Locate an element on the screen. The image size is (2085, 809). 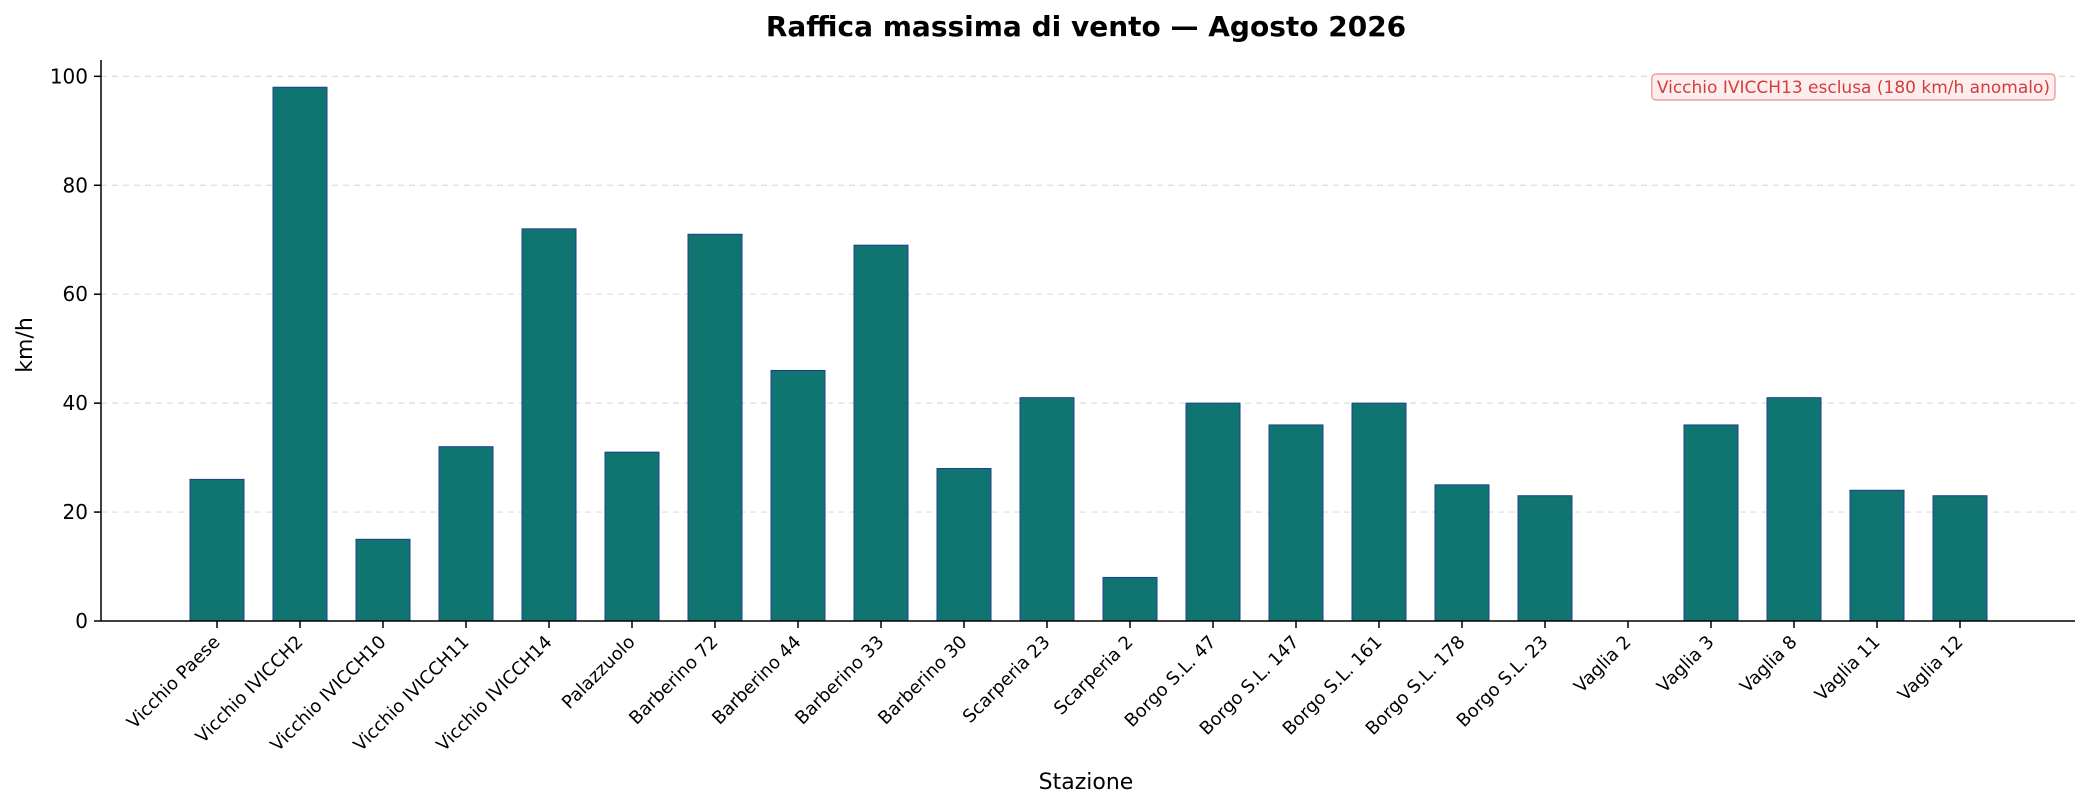
x-tick-label: Vaglia 11 is located at coordinates (1848, 669).